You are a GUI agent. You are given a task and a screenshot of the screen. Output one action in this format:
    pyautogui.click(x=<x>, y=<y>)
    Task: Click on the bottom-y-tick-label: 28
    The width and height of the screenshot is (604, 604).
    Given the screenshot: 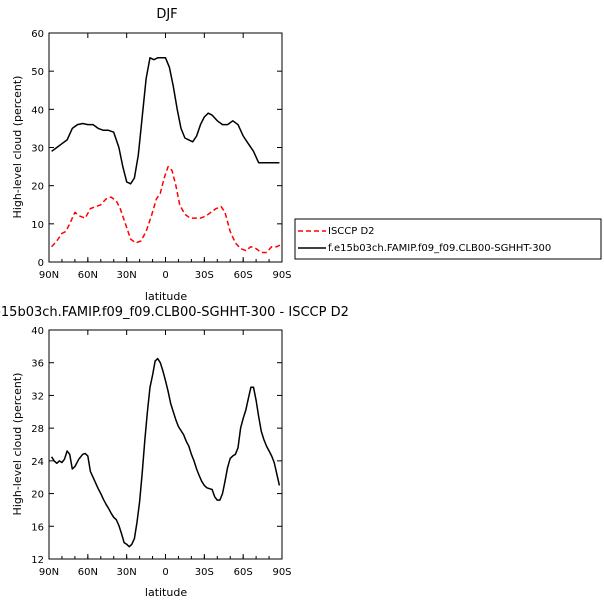 What is the action you would take?
    pyautogui.click(x=37, y=429)
    